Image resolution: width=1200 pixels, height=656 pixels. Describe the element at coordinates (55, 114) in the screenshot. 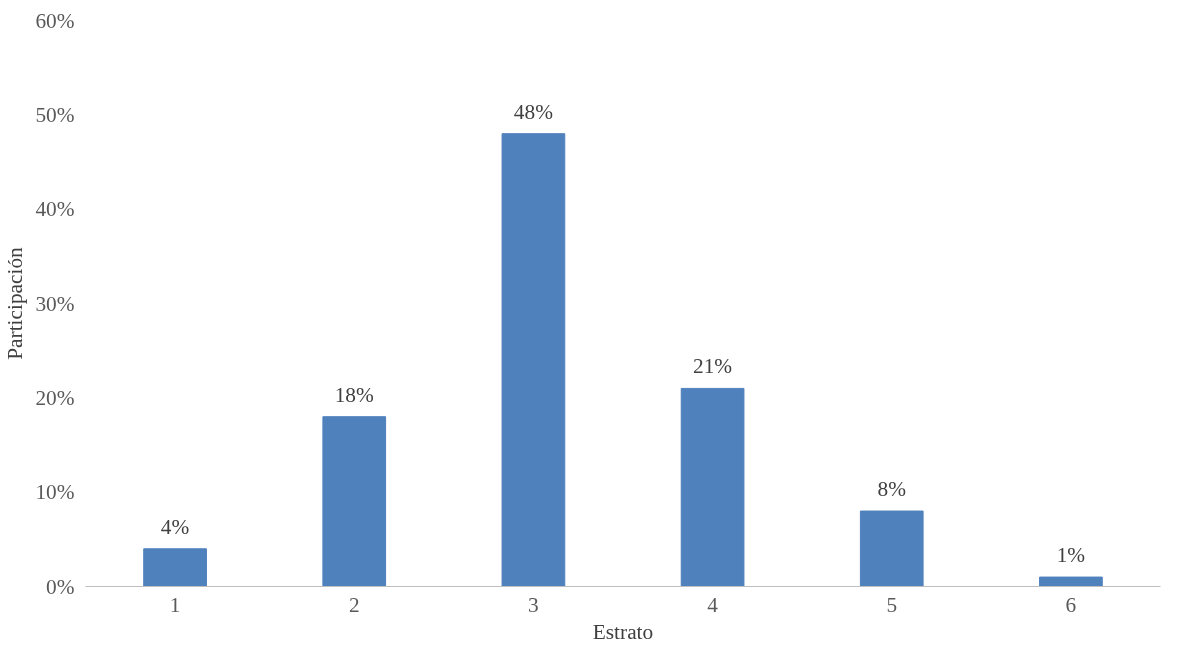

I see `y-tick-label: 50%` at that location.